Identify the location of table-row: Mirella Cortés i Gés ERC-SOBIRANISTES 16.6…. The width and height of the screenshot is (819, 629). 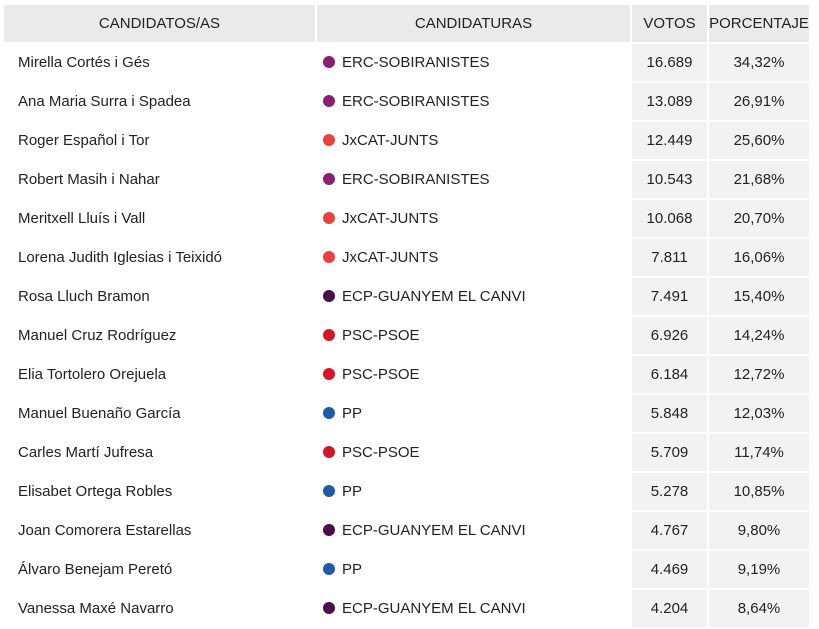
(406, 62).